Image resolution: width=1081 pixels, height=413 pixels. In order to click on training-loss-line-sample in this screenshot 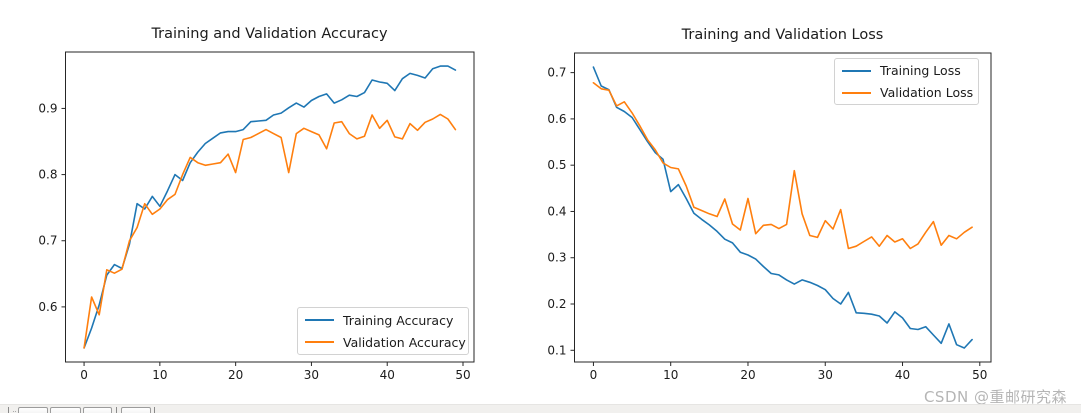, I will do `click(856, 70)`.